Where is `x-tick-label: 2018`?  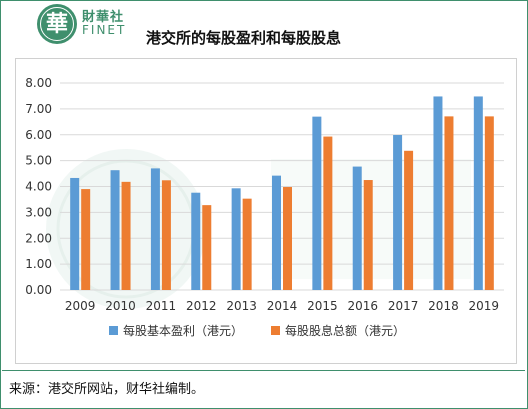
x-tick-label: 2018 is located at coordinates (443, 306).